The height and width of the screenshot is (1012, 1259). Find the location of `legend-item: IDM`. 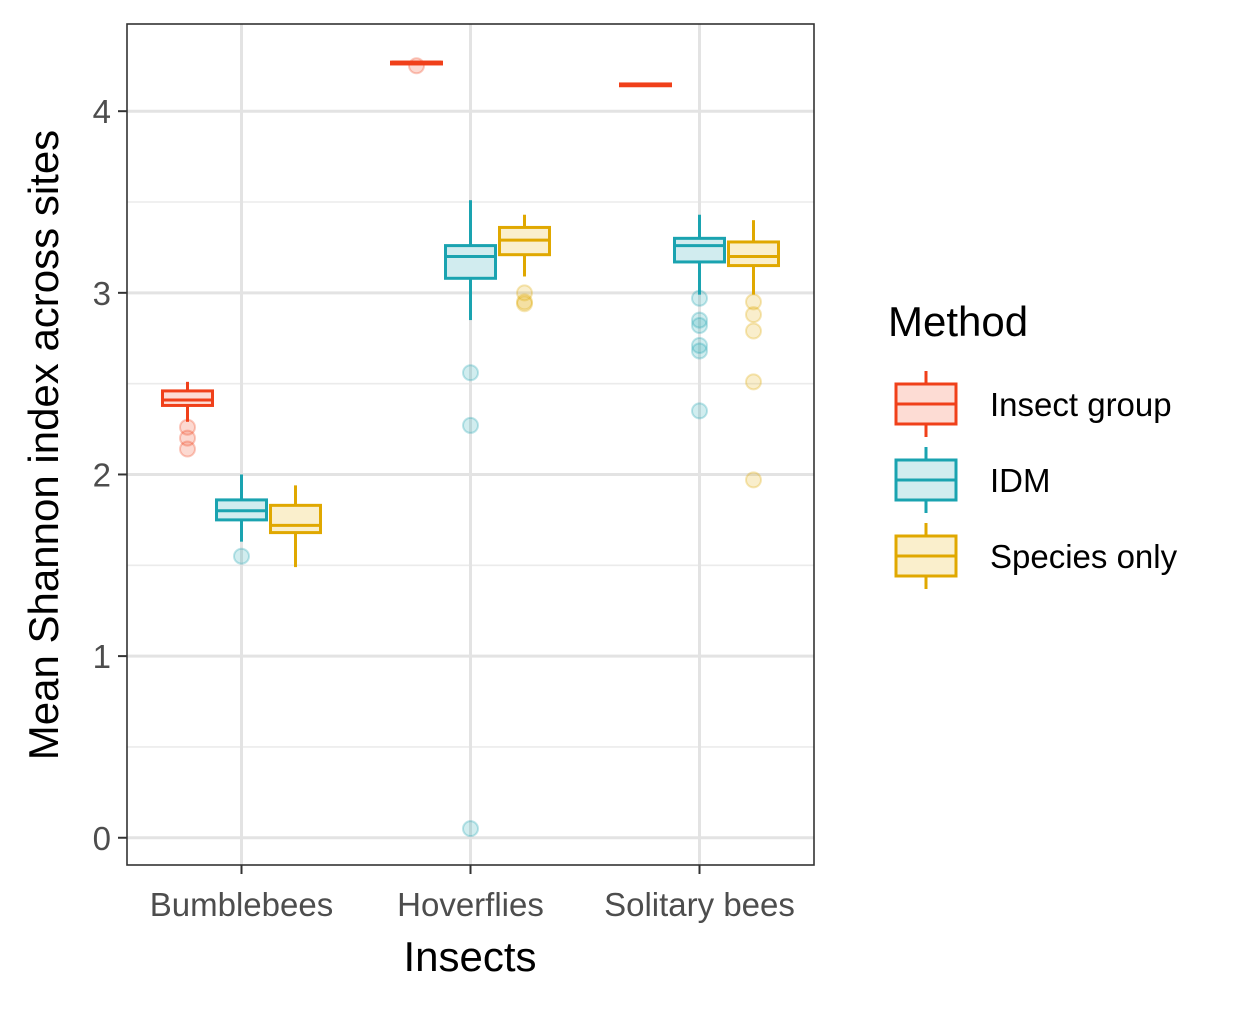

legend-item: IDM is located at coordinates (972, 480).